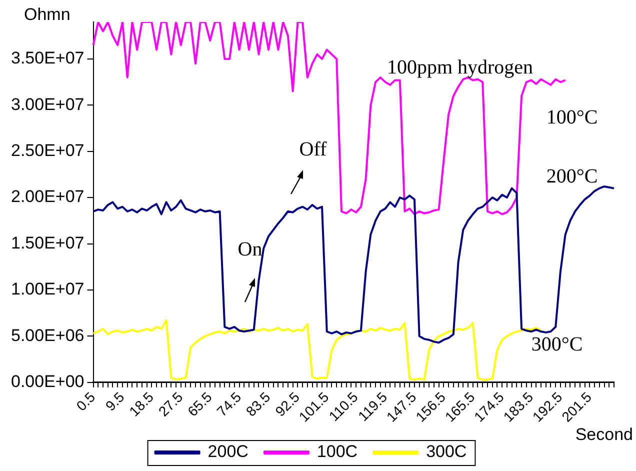 The width and height of the screenshot is (636, 471). I want to click on y-tick-label: 3.50E+07, so click(47, 58).